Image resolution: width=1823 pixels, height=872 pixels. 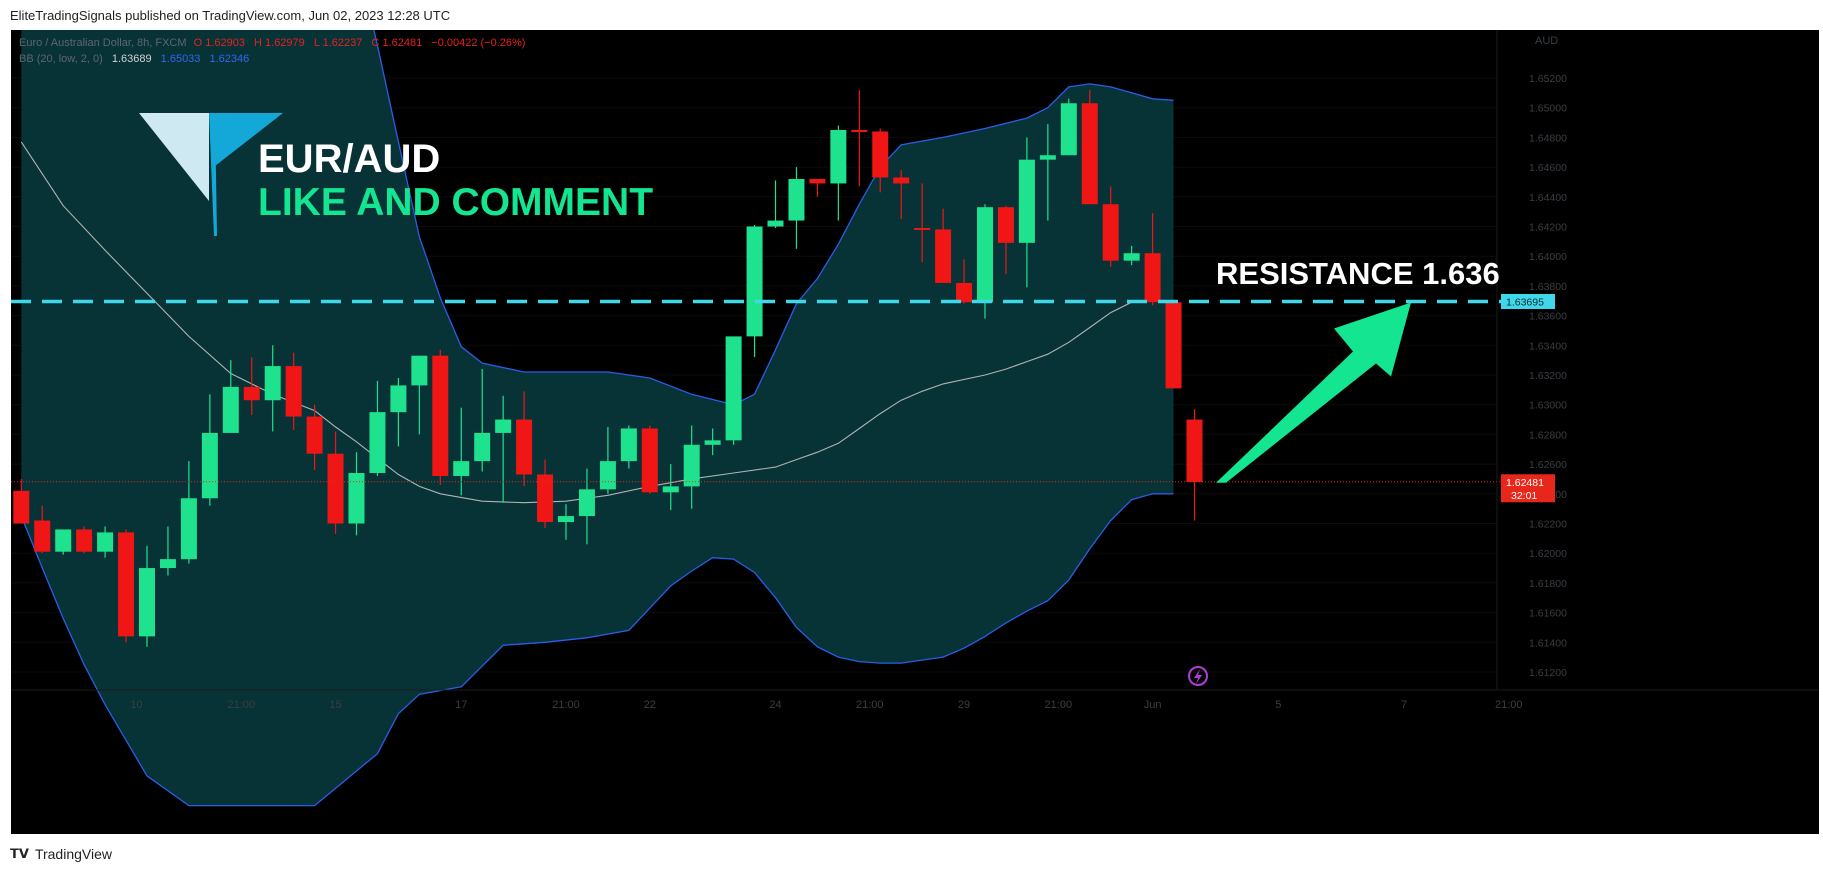 I want to click on time-tick-label: 7, so click(x=1404, y=705).